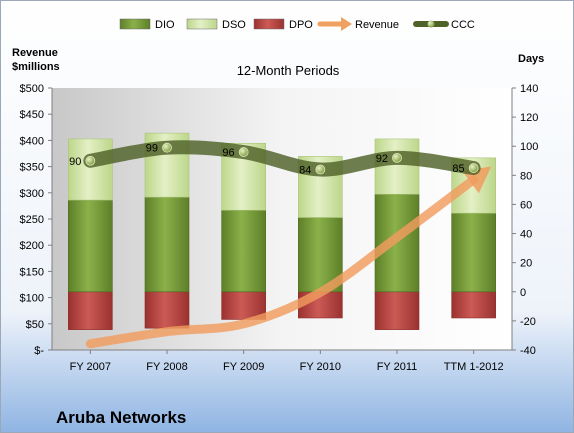  Describe the element at coordinates (32, 115) in the screenshot. I see `left-tick-label: $450` at that location.